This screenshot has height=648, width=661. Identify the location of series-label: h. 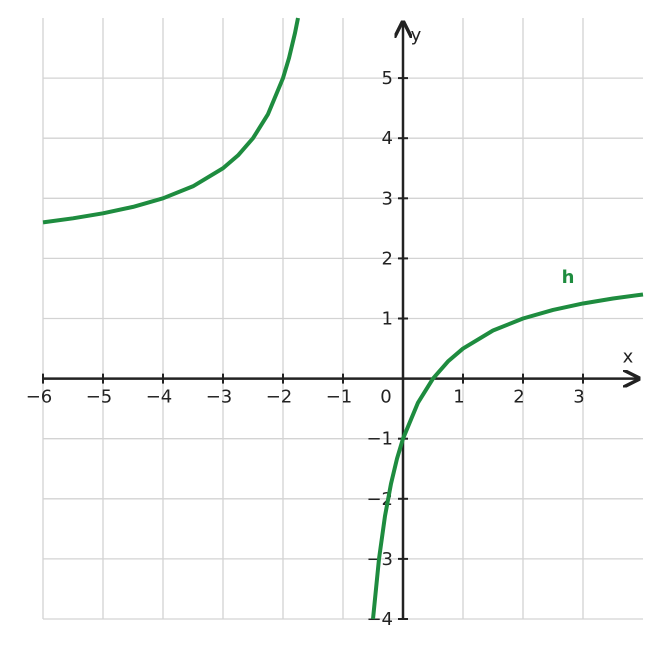
(568, 277).